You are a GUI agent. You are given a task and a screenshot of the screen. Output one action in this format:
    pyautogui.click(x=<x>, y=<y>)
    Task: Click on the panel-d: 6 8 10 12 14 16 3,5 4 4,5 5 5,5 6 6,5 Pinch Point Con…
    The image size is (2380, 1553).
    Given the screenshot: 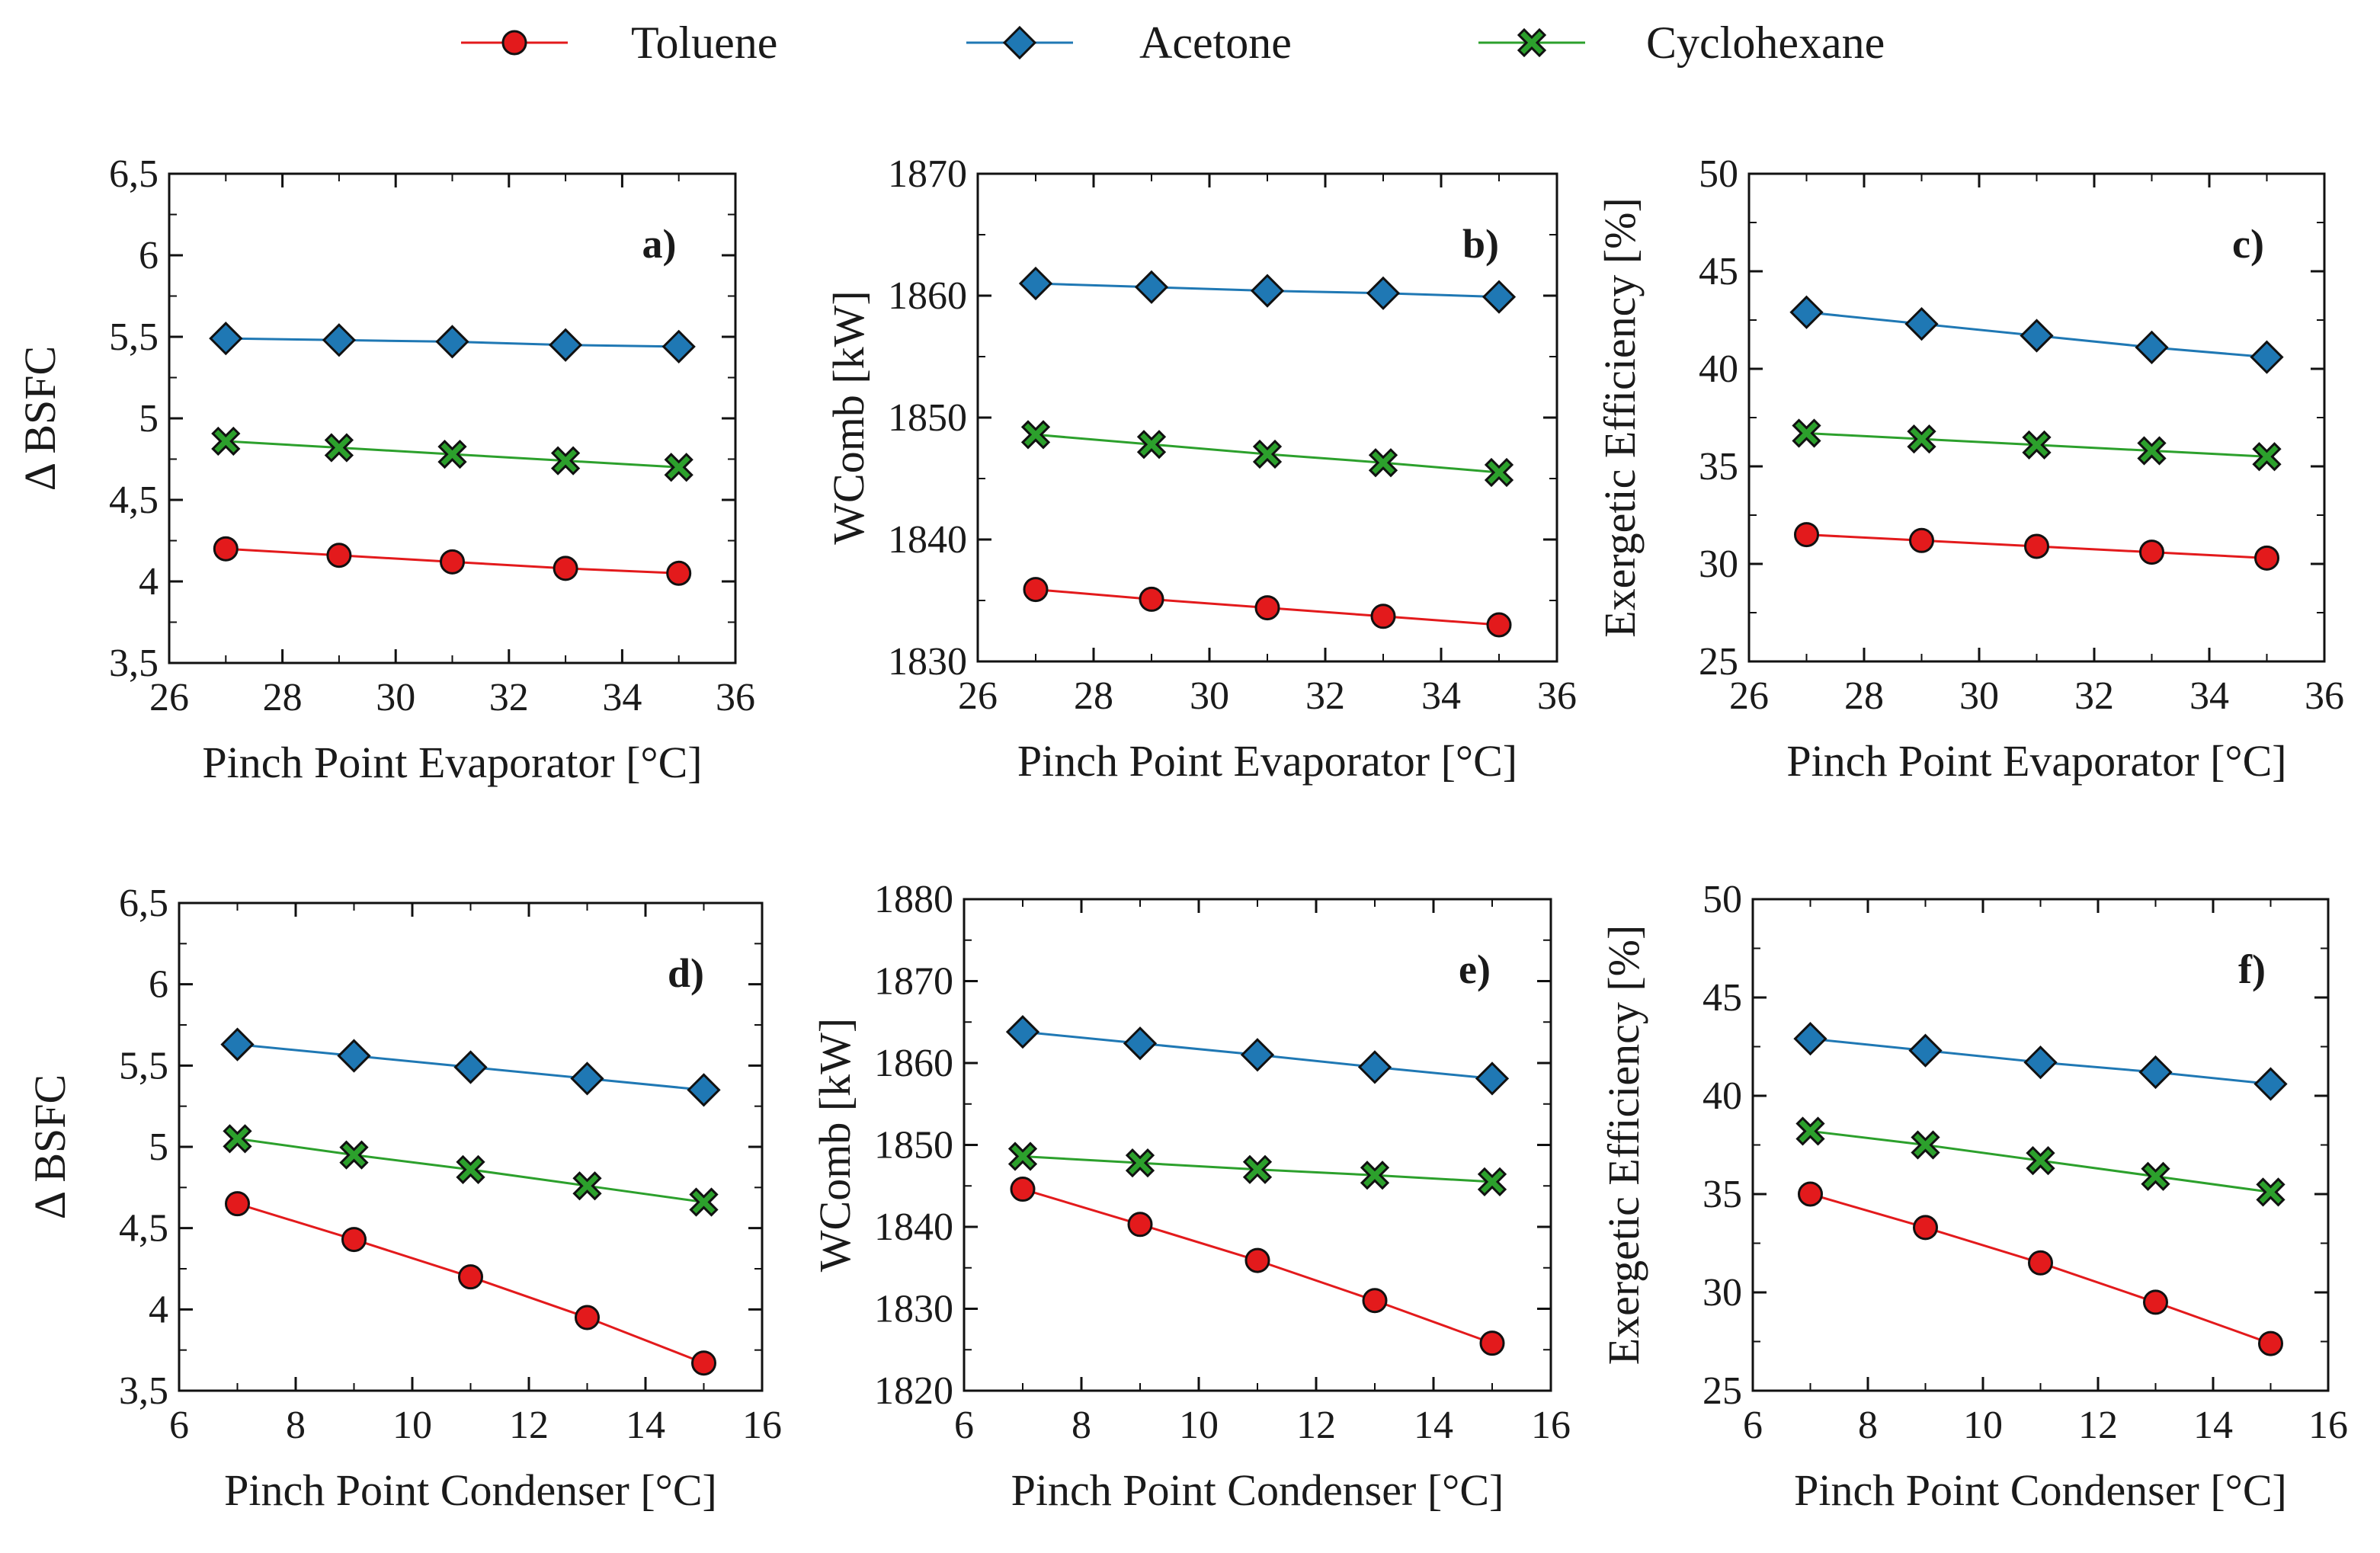 What is the action you would take?
    pyautogui.click(x=403, y=1199)
    